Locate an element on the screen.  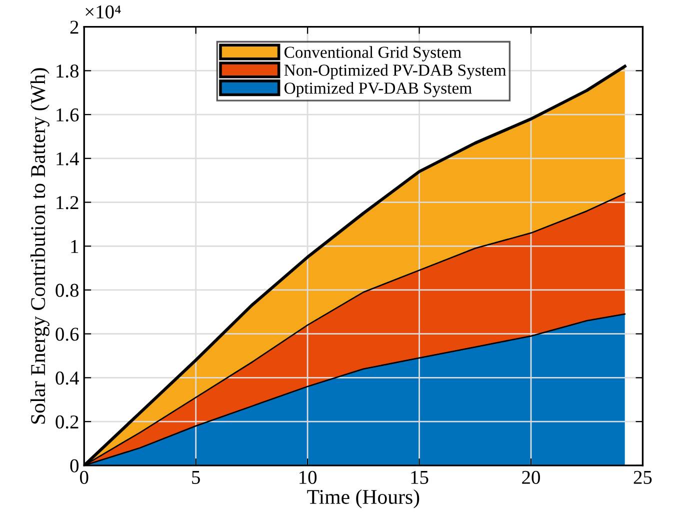
legend-label: Non-Optimized PV-DAB System is located at coordinates (395, 72).